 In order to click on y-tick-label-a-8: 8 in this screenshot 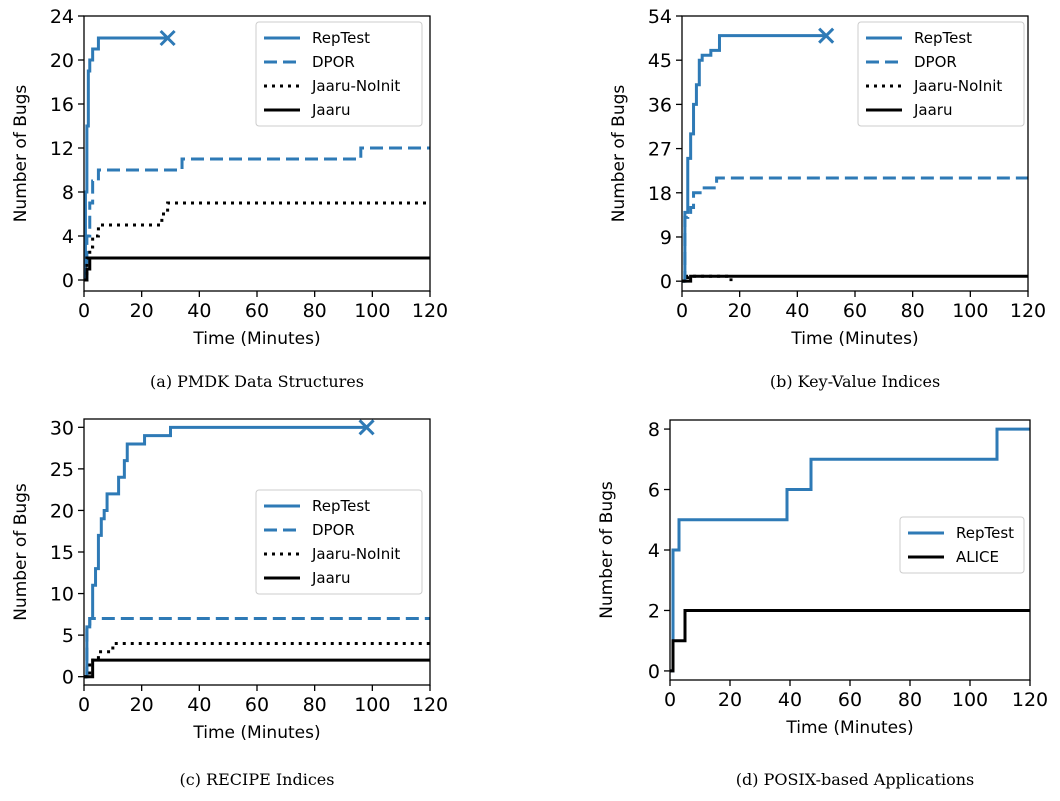, I will do `click(68, 193)`.